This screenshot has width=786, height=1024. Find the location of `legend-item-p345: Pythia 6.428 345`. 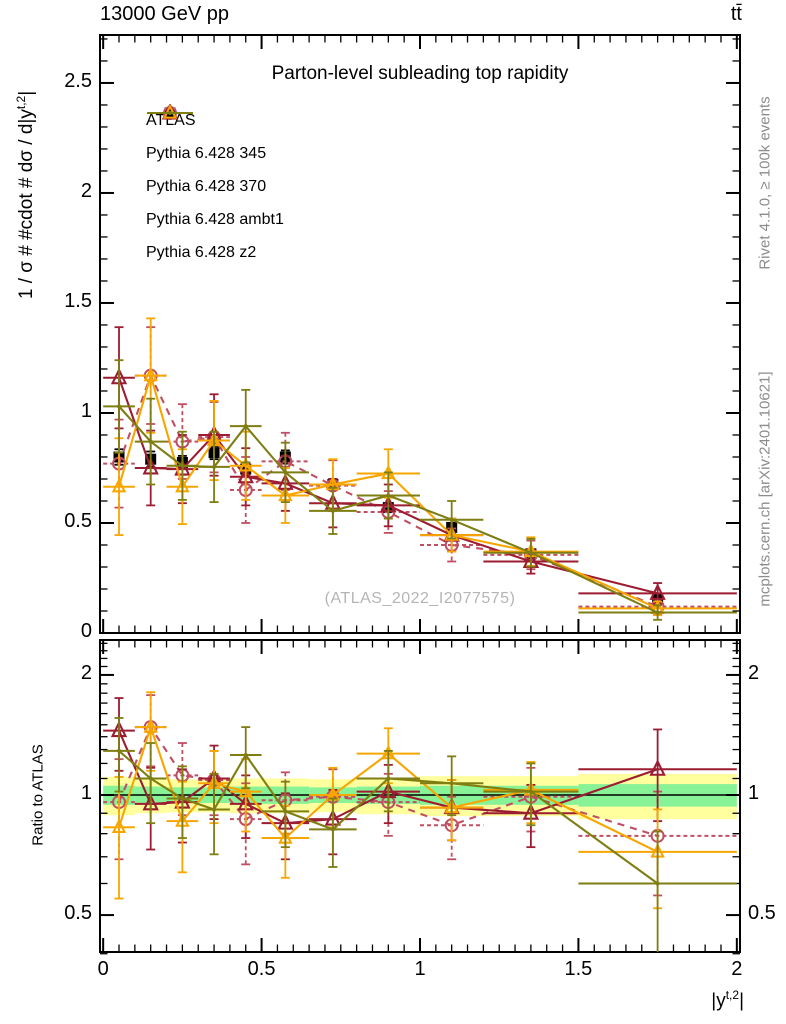

legend-item-p345: Pythia 6.428 345 is located at coordinates (215, 138).